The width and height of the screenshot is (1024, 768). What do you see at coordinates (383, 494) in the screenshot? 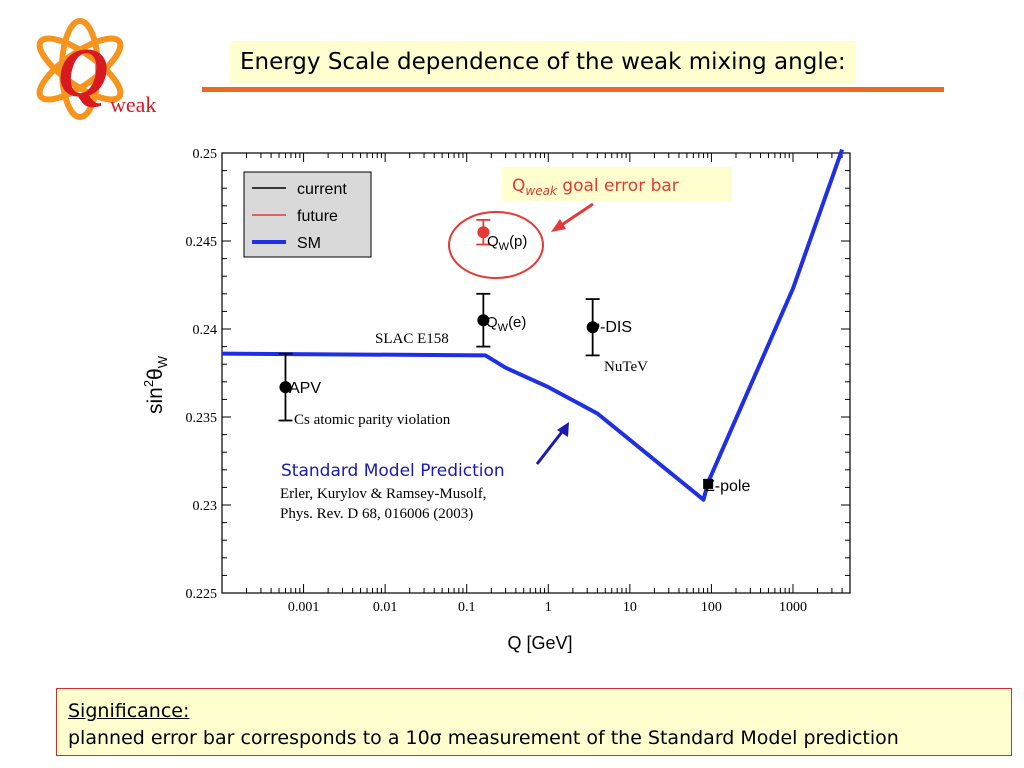
I see `sm-ref-line1: Erler, Kurylov & Ramsey-Musolf,` at bounding box center [383, 494].